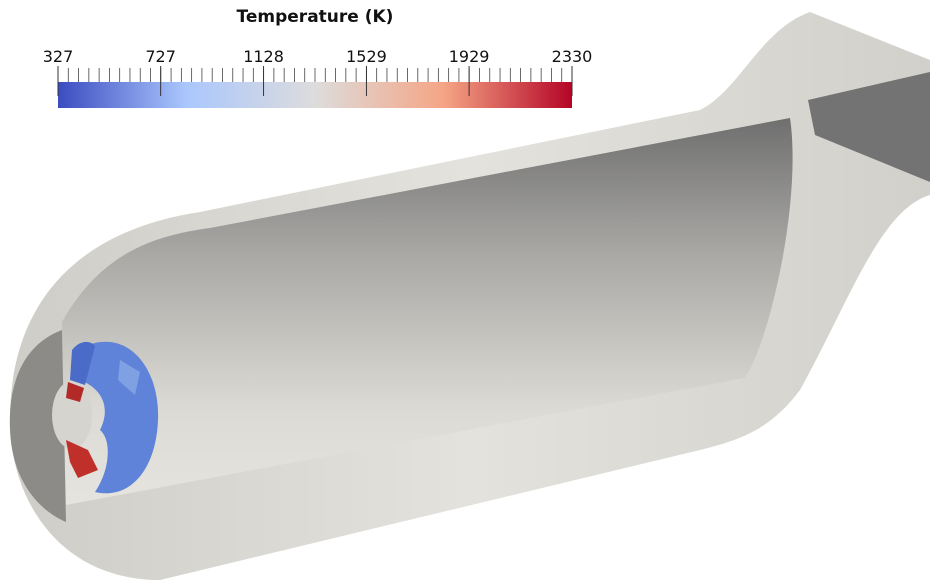  What do you see at coordinates (112, 417) in the screenshot?
I see `injector` at bounding box center [112, 417].